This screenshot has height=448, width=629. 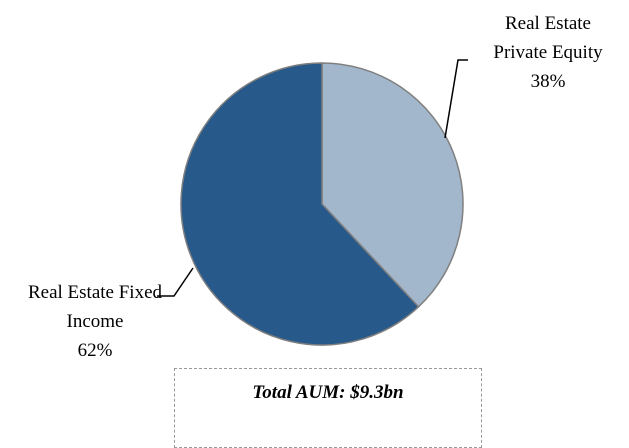 What do you see at coordinates (392, 185) in the screenshot?
I see `pie-slice` at bounding box center [392, 185].